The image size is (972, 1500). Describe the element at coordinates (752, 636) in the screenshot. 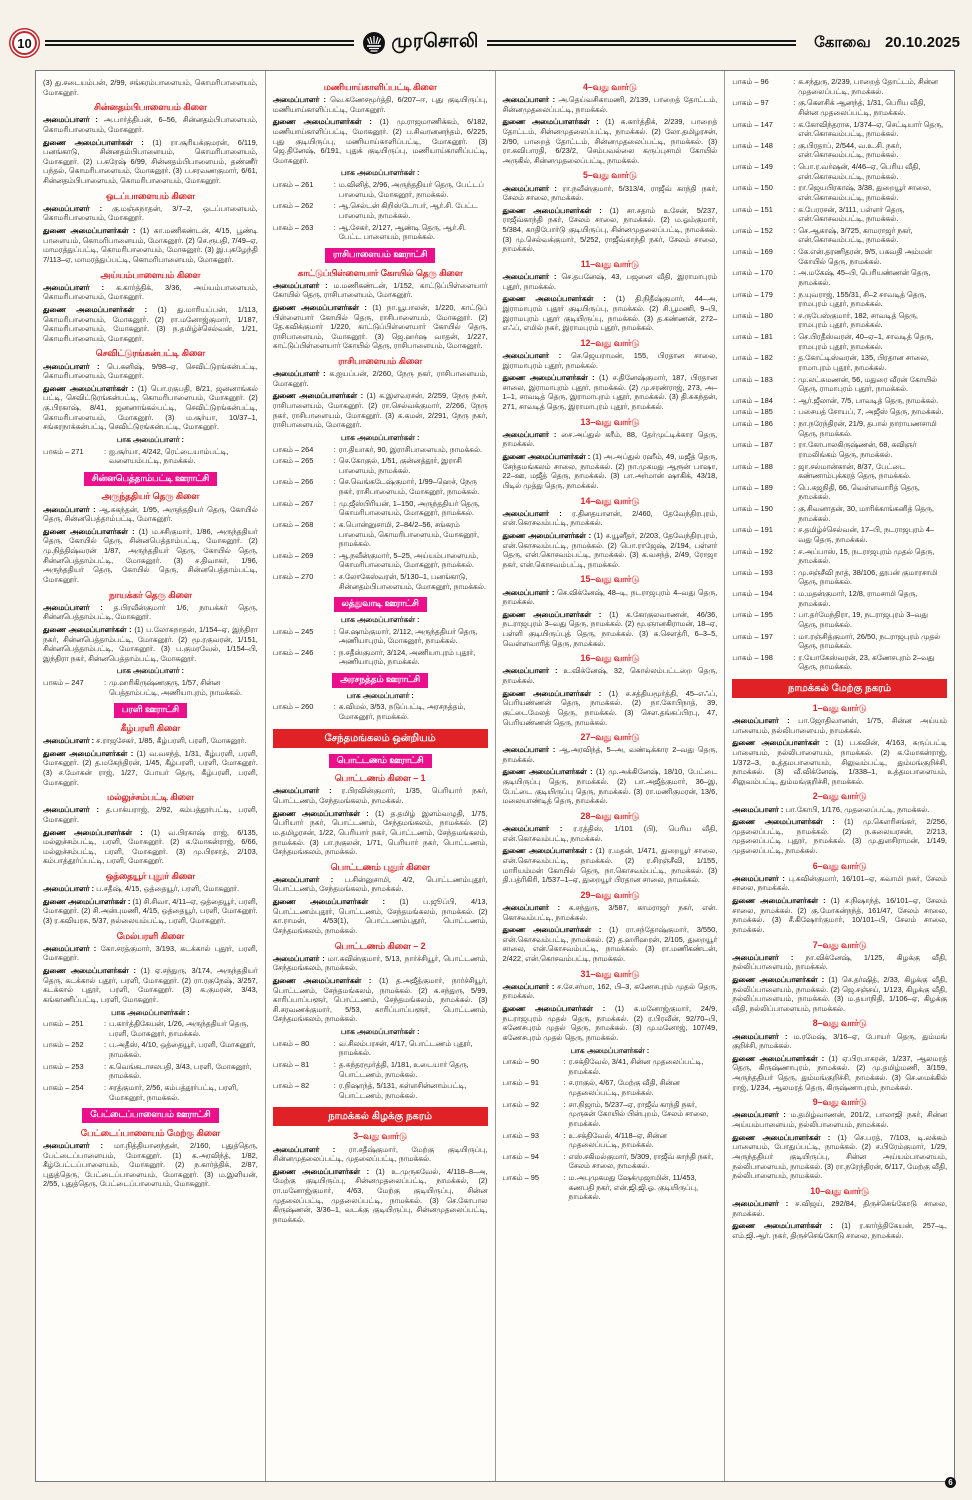

I see `part-number: பாகம் – 197` at that location.